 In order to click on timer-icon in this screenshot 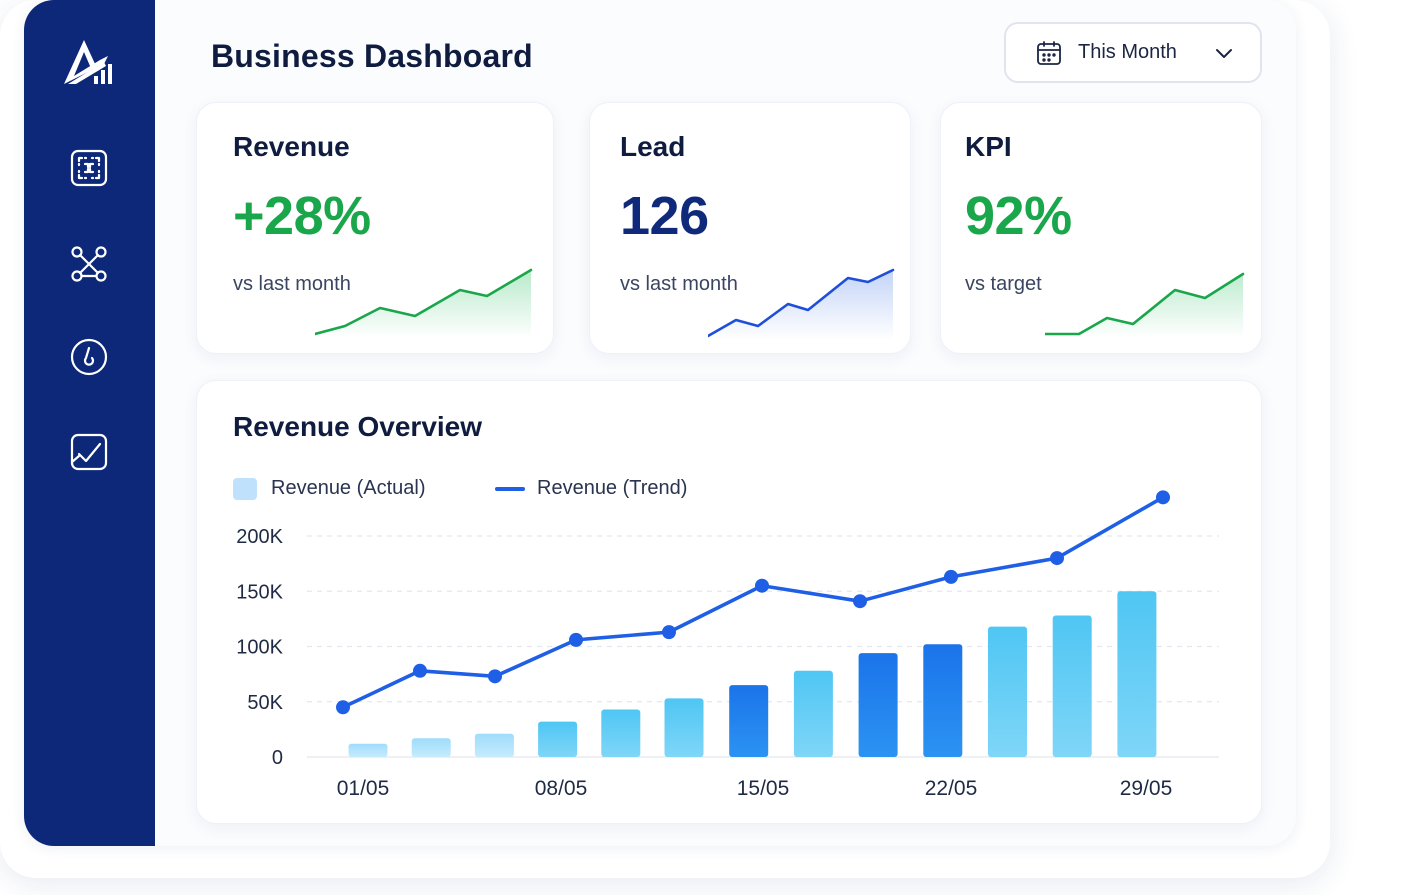, I will do `click(89, 357)`.